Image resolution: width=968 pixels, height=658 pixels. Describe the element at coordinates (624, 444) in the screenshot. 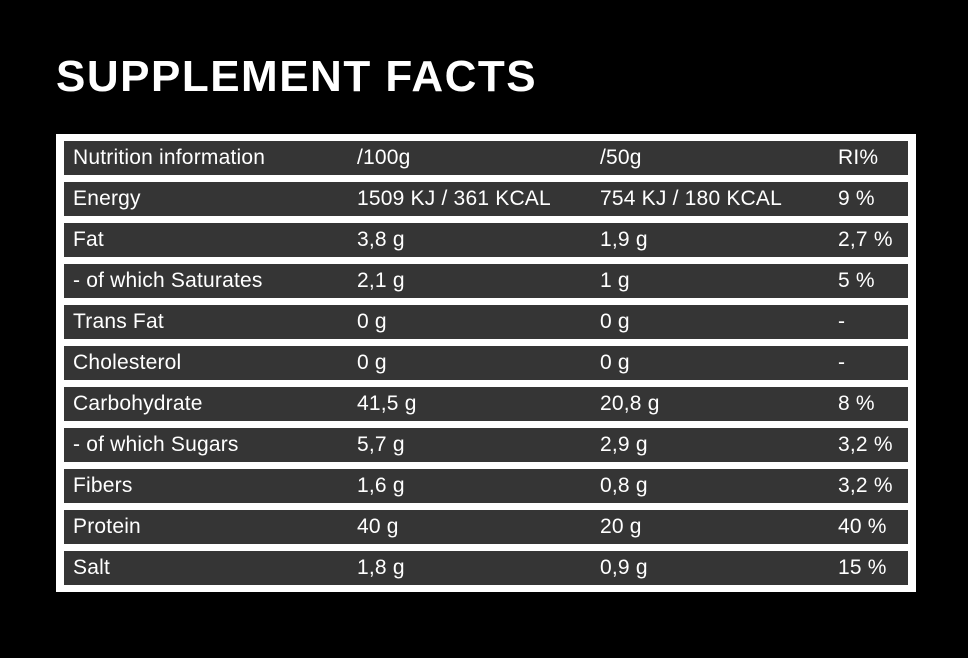

I see `value-per-50g: 2,9 g` at that location.